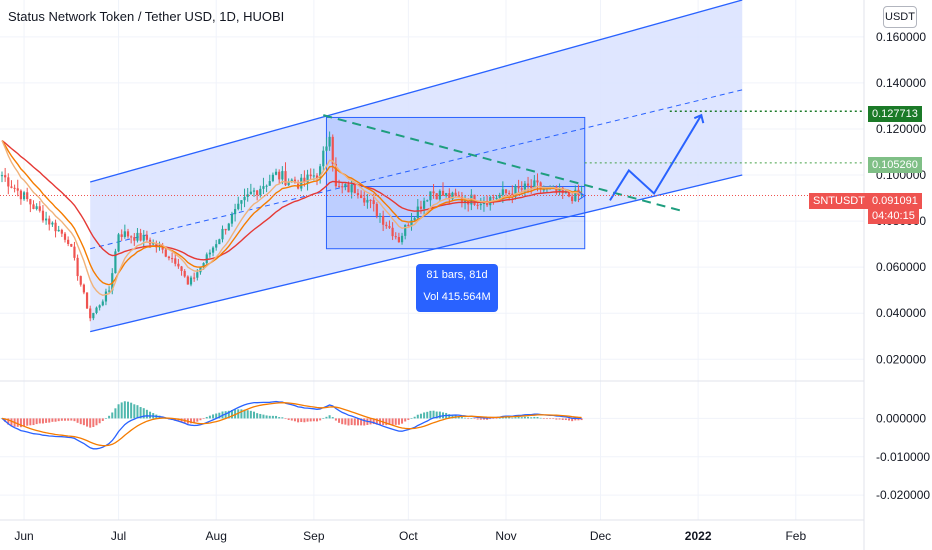 Image resolution: width=932 pixels, height=550 pixels. What do you see at coordinates (582, 196) in the screenshot?
I see `measure-arrow` at bounding box center [582, 196].